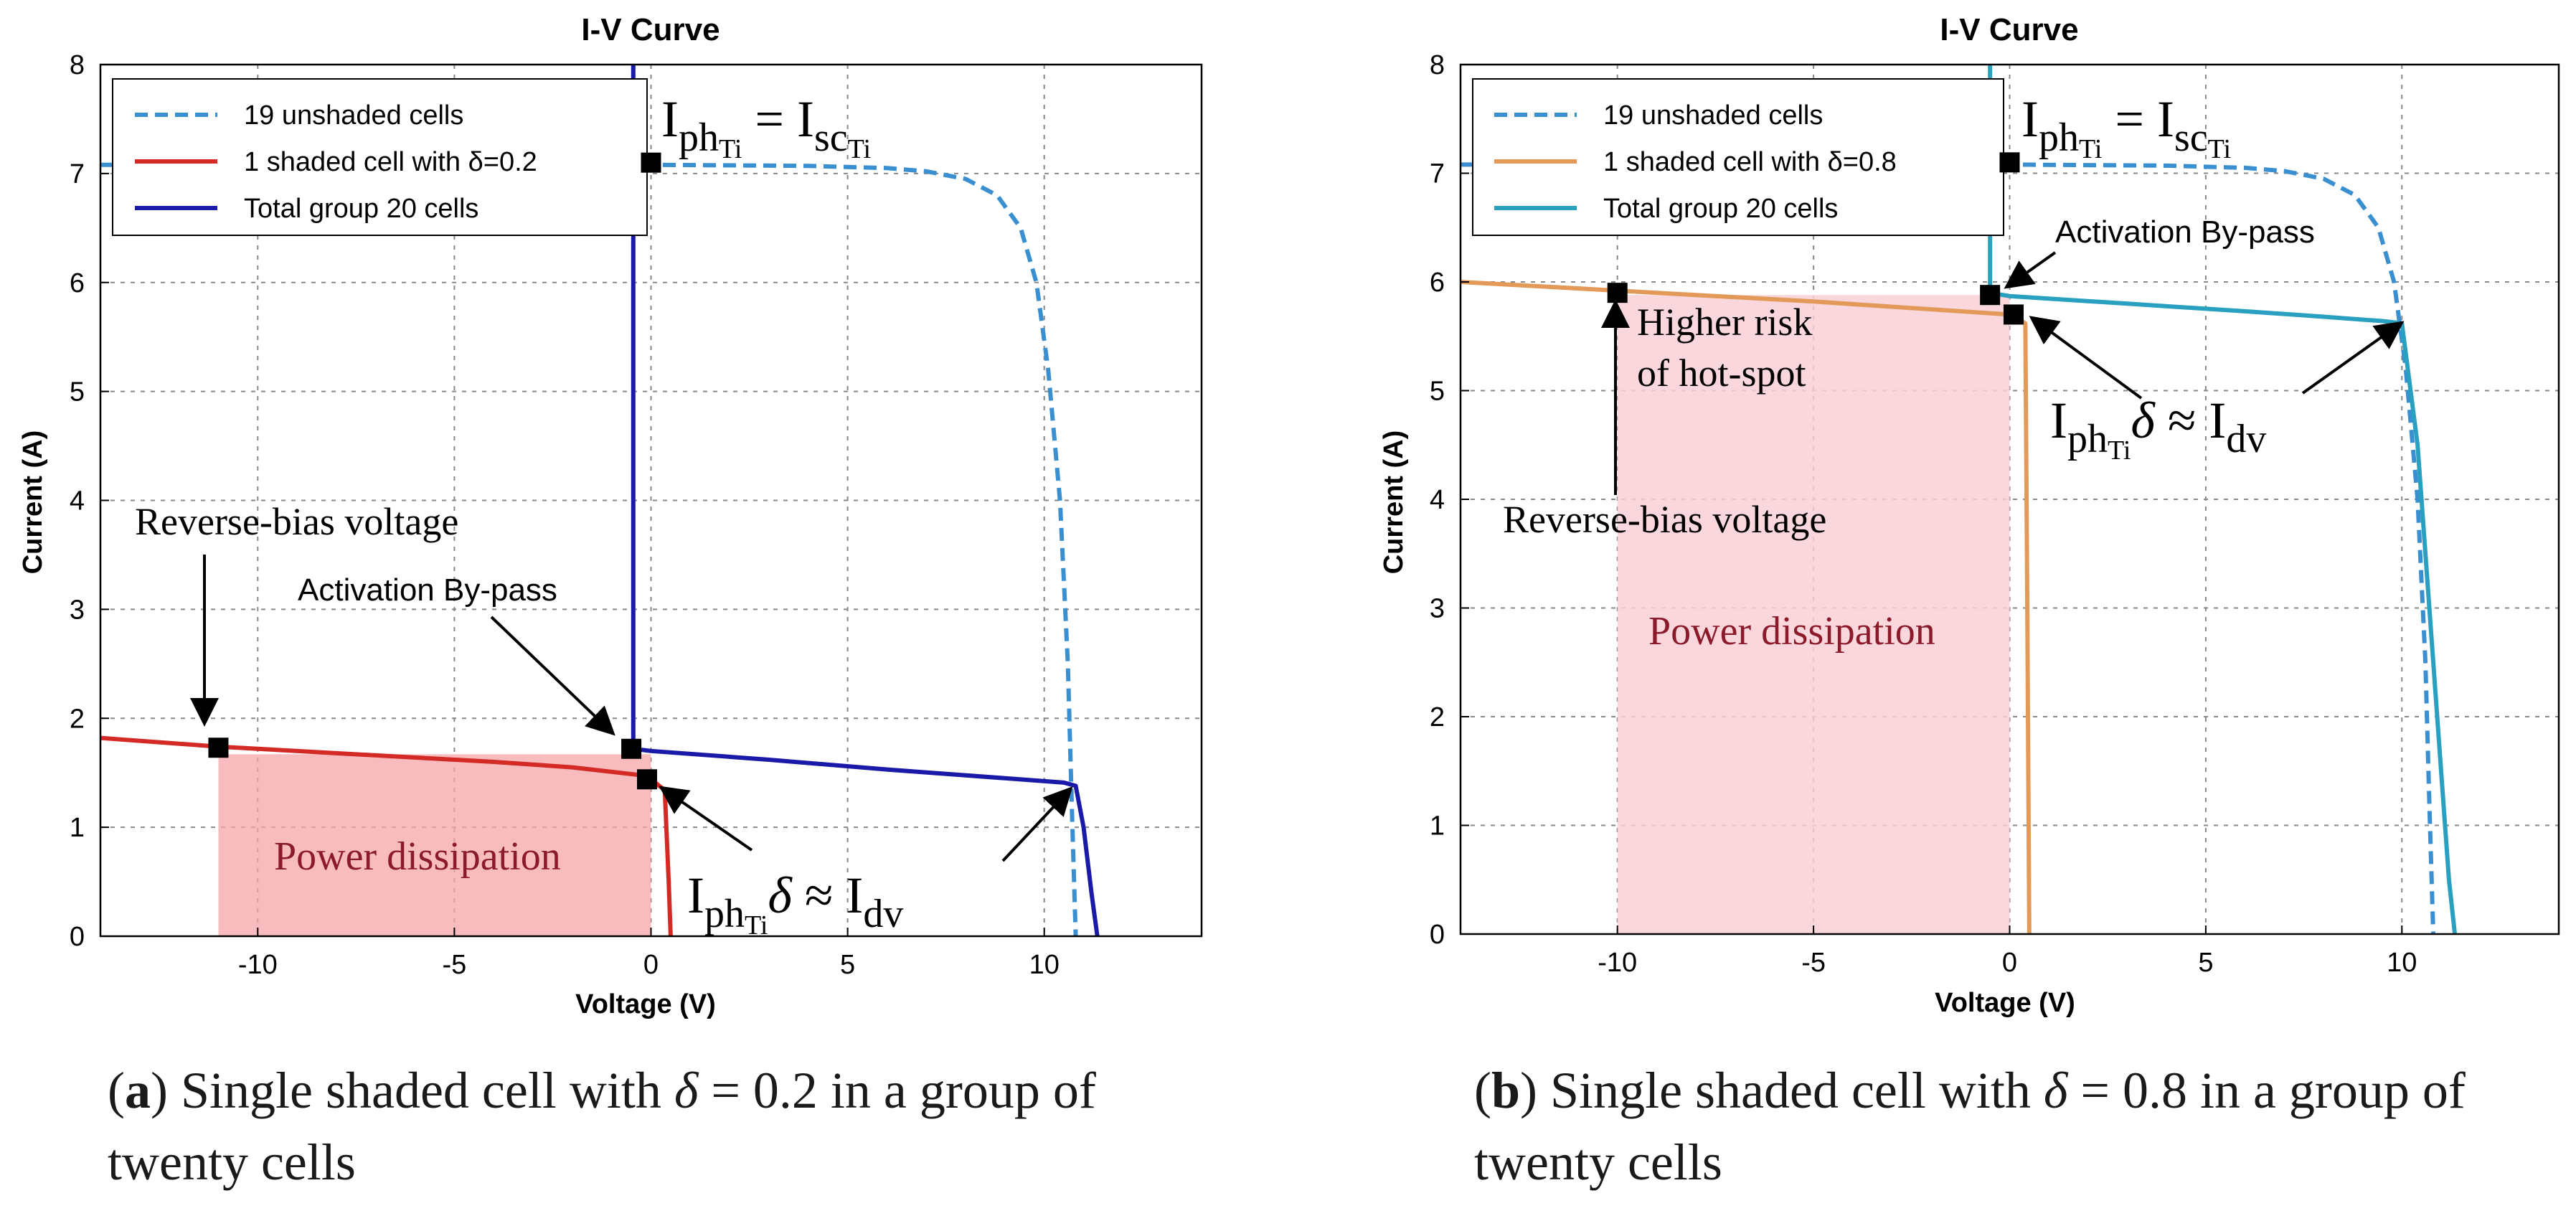 The image size is (2576, 1216). Describe the element at coordinates (847, 965) in the screenshot. I see `x-tick-label: 5` at that location.